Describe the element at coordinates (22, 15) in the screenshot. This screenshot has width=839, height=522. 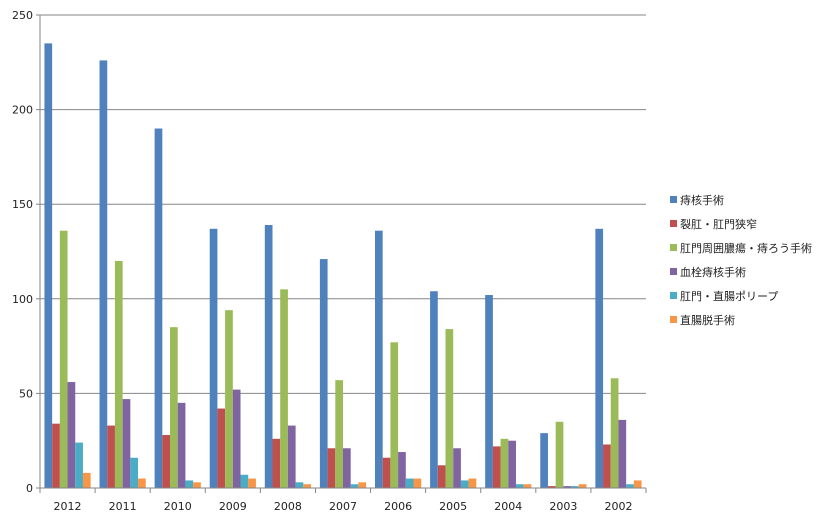
I see `y-tick-label: 250` at that location.